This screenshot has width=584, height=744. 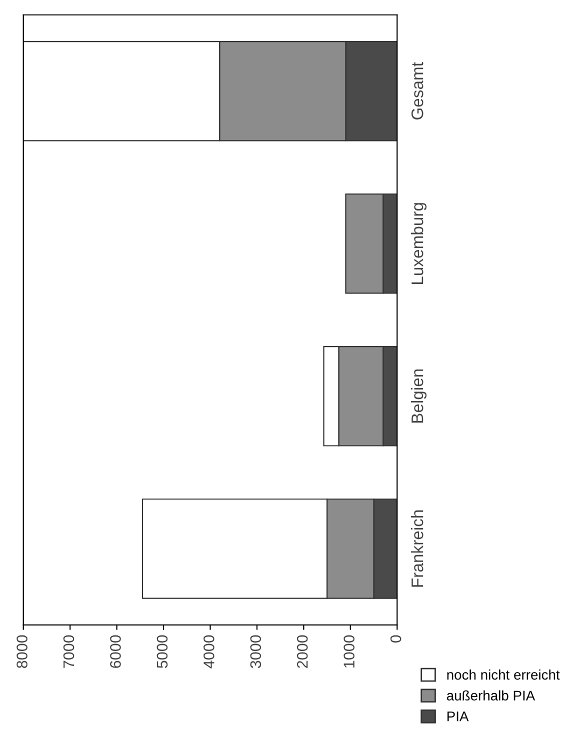 I want to click on x-tick-label: 6000, so click(x=115, y=651).